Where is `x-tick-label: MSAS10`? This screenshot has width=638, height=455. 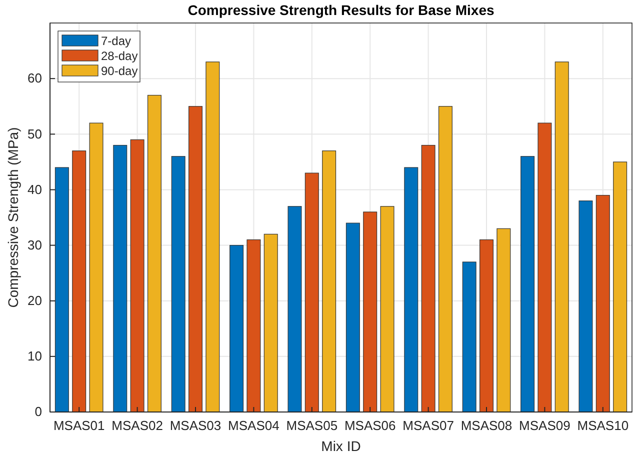 x-tick-label: MSAS10 is located at coordinates (603, 426).